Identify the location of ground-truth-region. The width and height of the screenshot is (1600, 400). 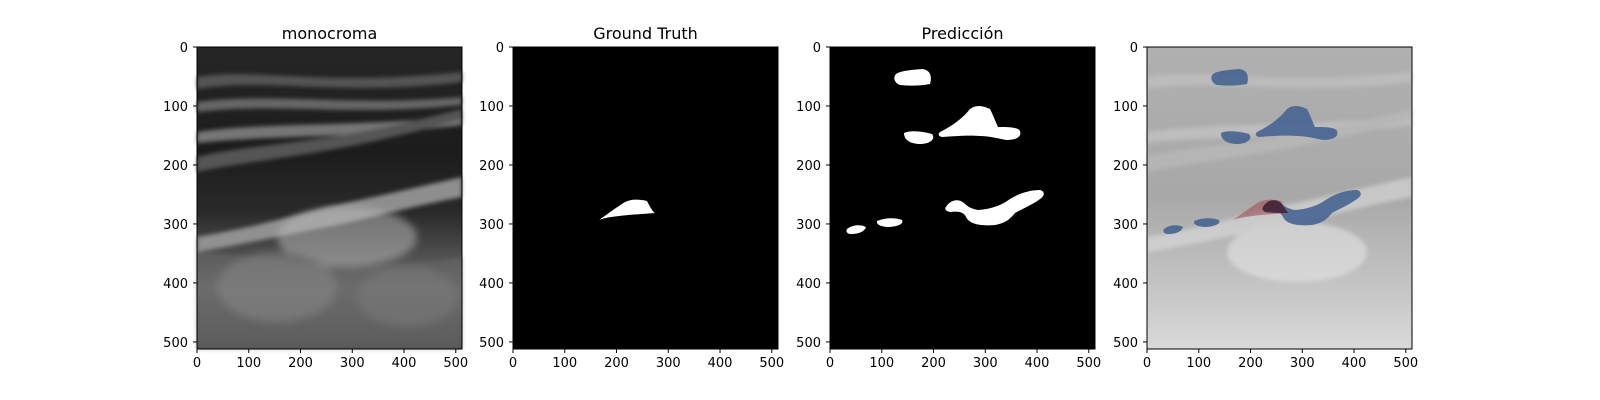
(627, 209).